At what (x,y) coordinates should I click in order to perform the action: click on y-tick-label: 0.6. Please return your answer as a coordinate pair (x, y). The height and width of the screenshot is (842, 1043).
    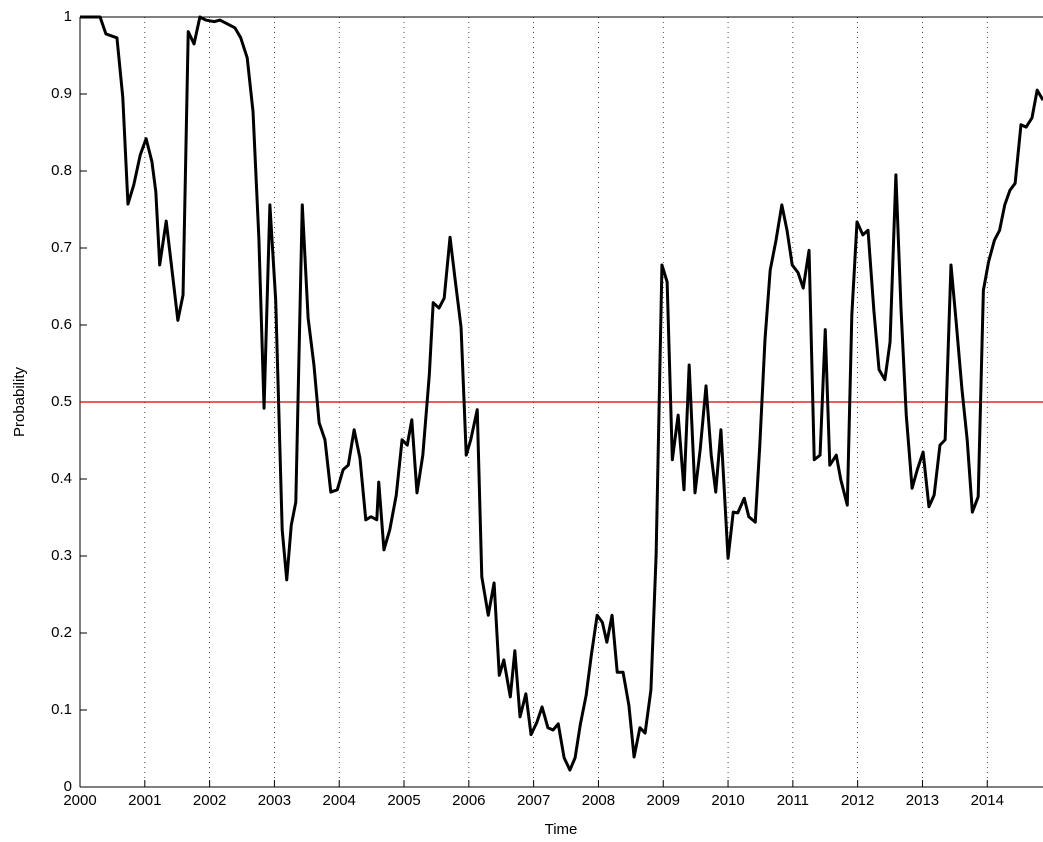
    Looking at the image, I should click on (61, 324).